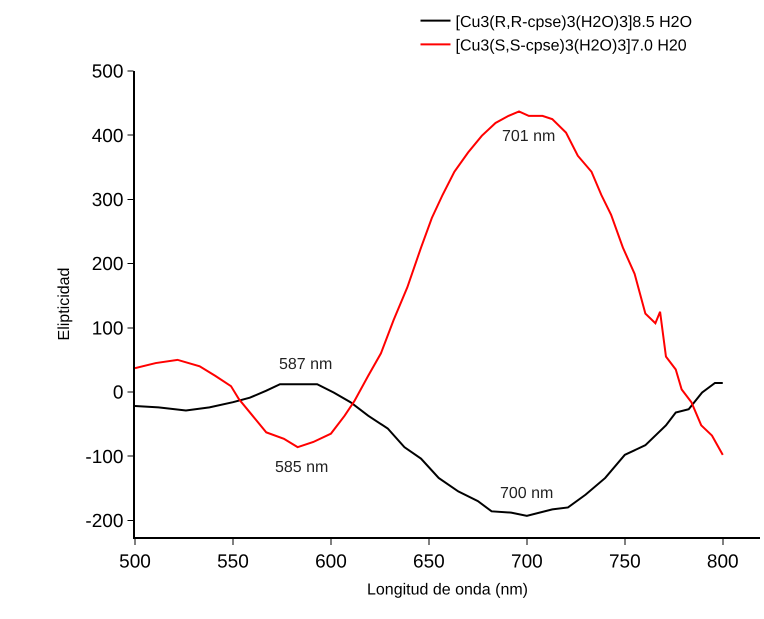 The width and height of the screenshot is (764, 619). I want to click on y-axis-title: Elipticidad, so click(64, 304).